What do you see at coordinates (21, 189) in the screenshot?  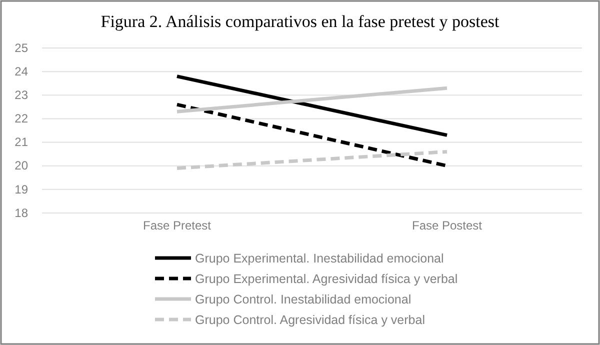 I see `y-tick-label: 19` at bounding box center [21, 189].